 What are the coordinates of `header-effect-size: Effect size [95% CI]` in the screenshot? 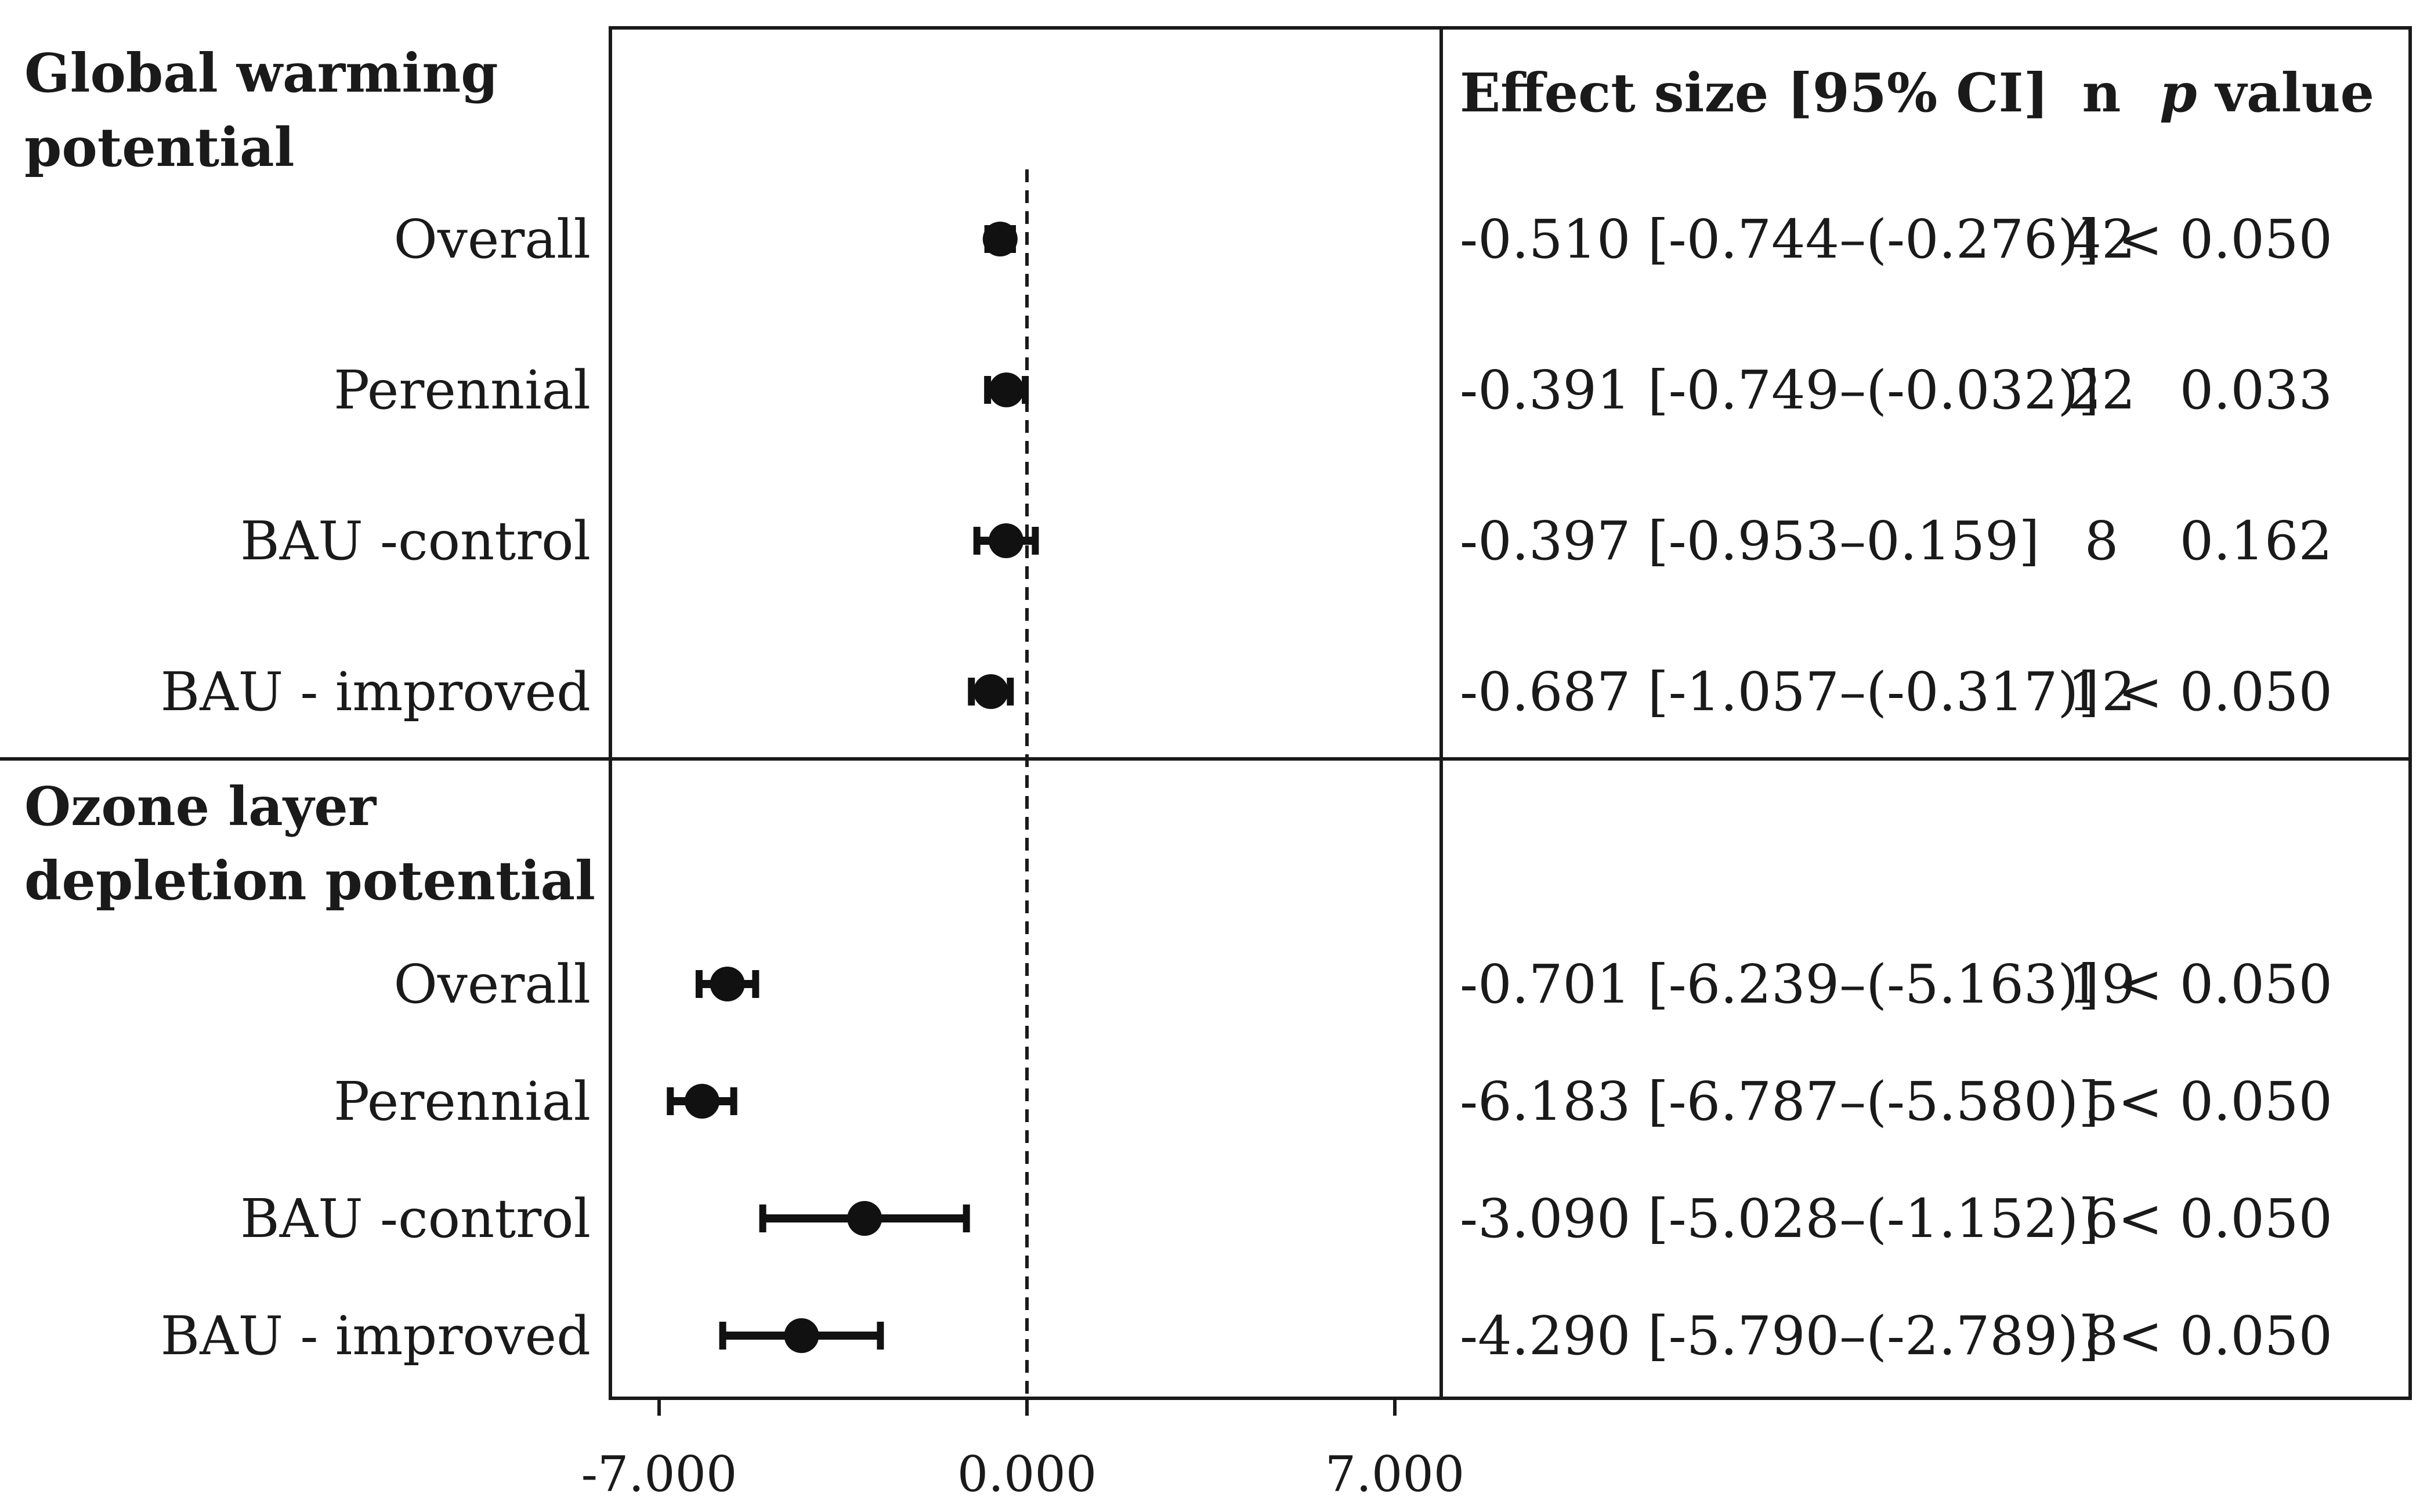 It's located at (1754, 93).